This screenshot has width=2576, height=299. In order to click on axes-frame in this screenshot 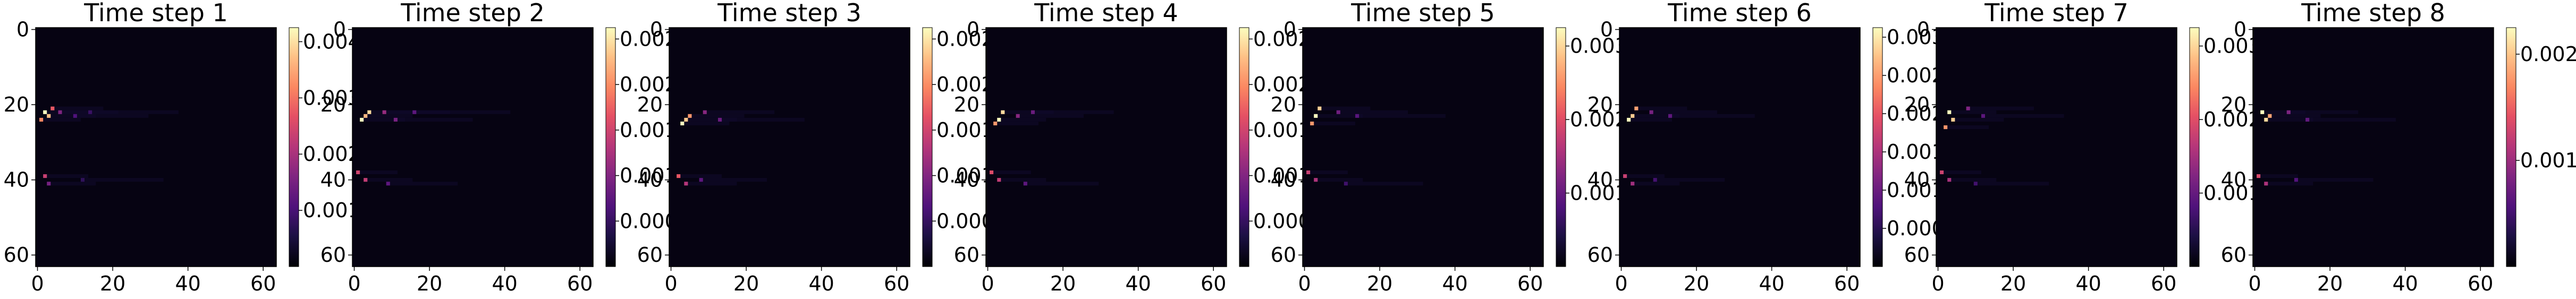, I will do `click(156, 147)`.